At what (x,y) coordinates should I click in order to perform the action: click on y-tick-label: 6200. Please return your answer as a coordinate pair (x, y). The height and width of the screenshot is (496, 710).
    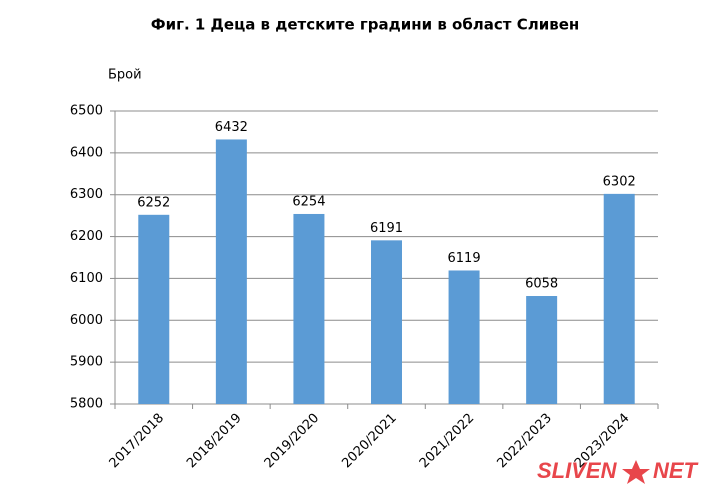
    Looking at the image, I should click on (86, 236).